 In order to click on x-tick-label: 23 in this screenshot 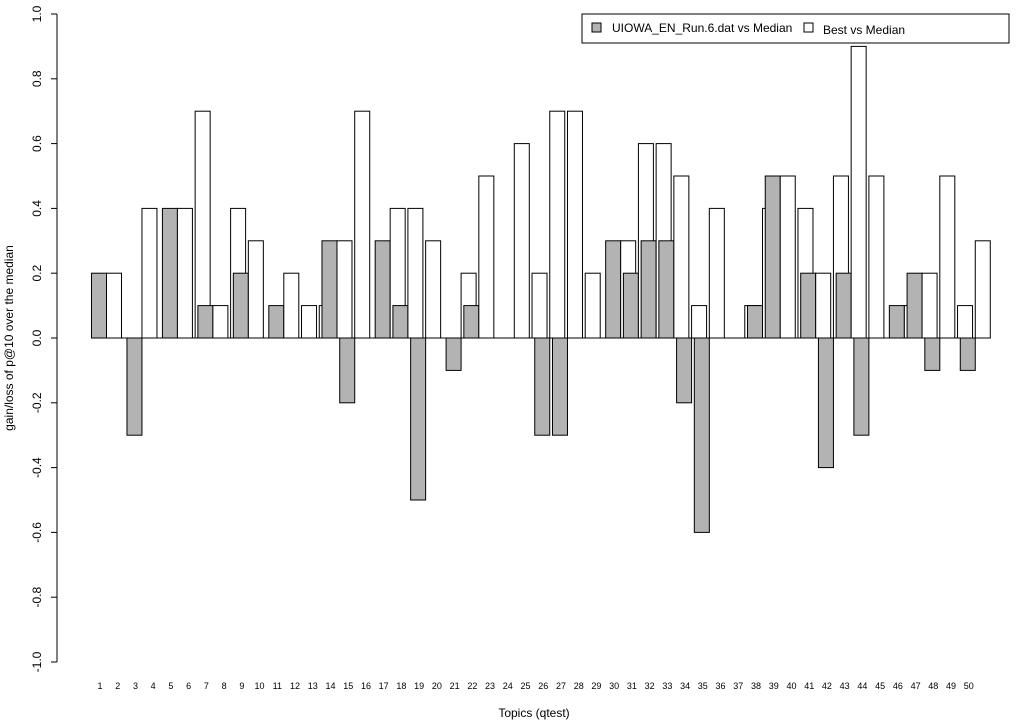, I will do `click(490, 686)`.